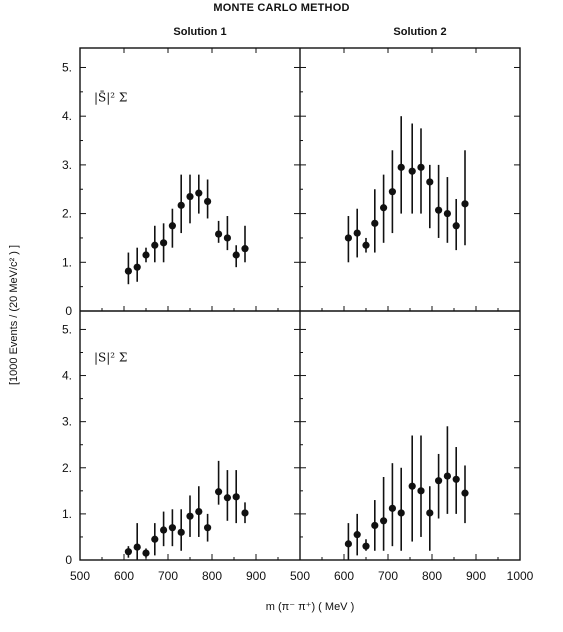  Describe the element at coordinates (200, 32) in the screenshot. I see `column-title-solution-1: Solution 1` at that location.